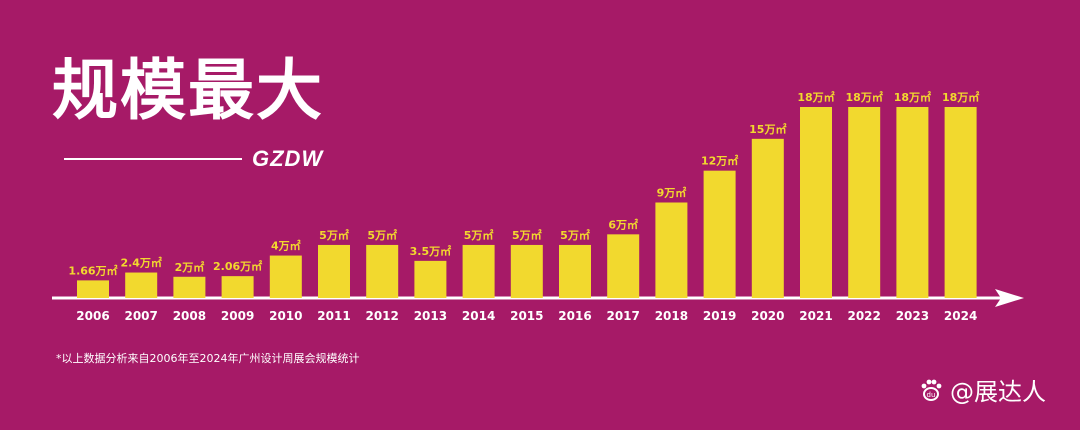 This screenshot has width=1080, height=430. I want to click on page-title: 规模最大, so click(188, 90).